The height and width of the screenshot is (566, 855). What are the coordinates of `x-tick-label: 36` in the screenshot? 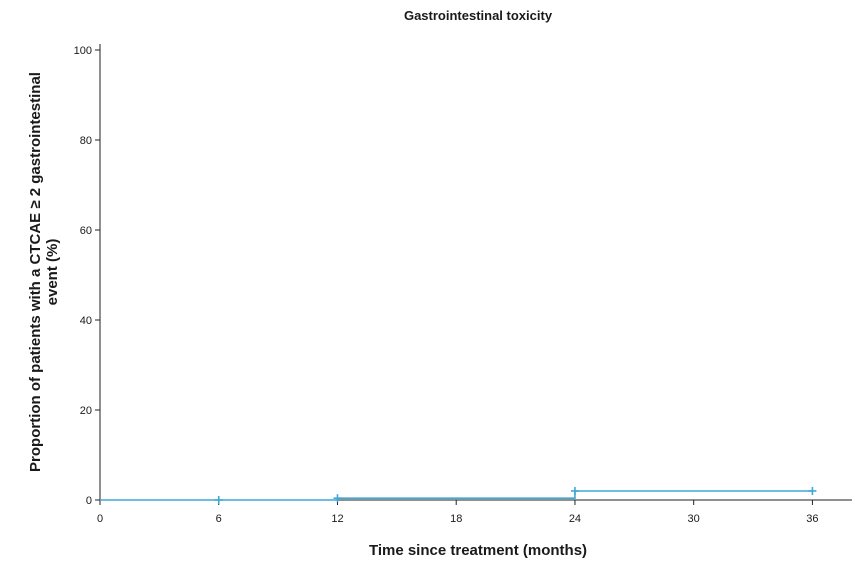 It's located at (812, 519).